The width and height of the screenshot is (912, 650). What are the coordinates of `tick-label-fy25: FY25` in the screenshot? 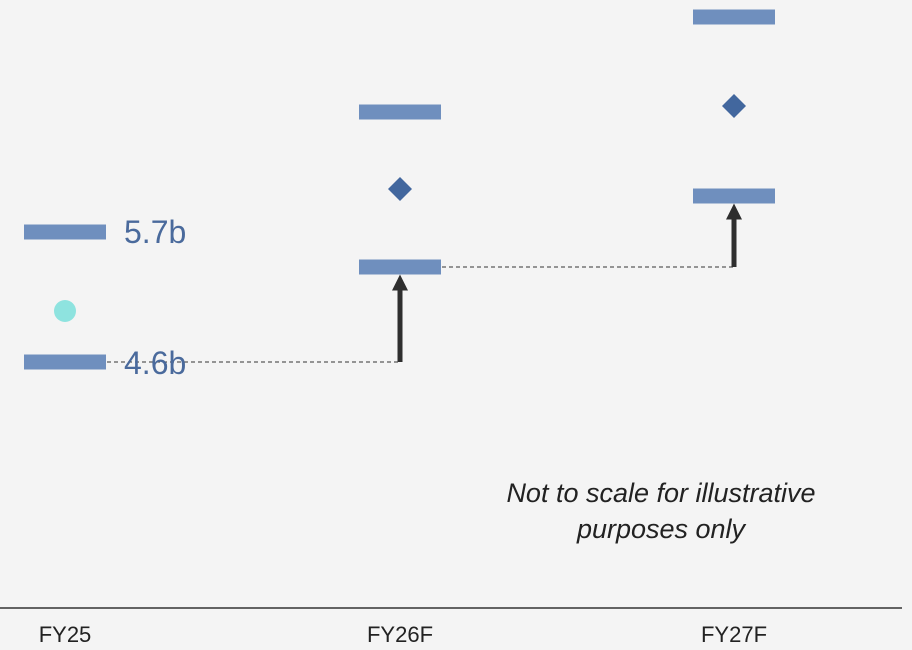 It's located at (65, 634).